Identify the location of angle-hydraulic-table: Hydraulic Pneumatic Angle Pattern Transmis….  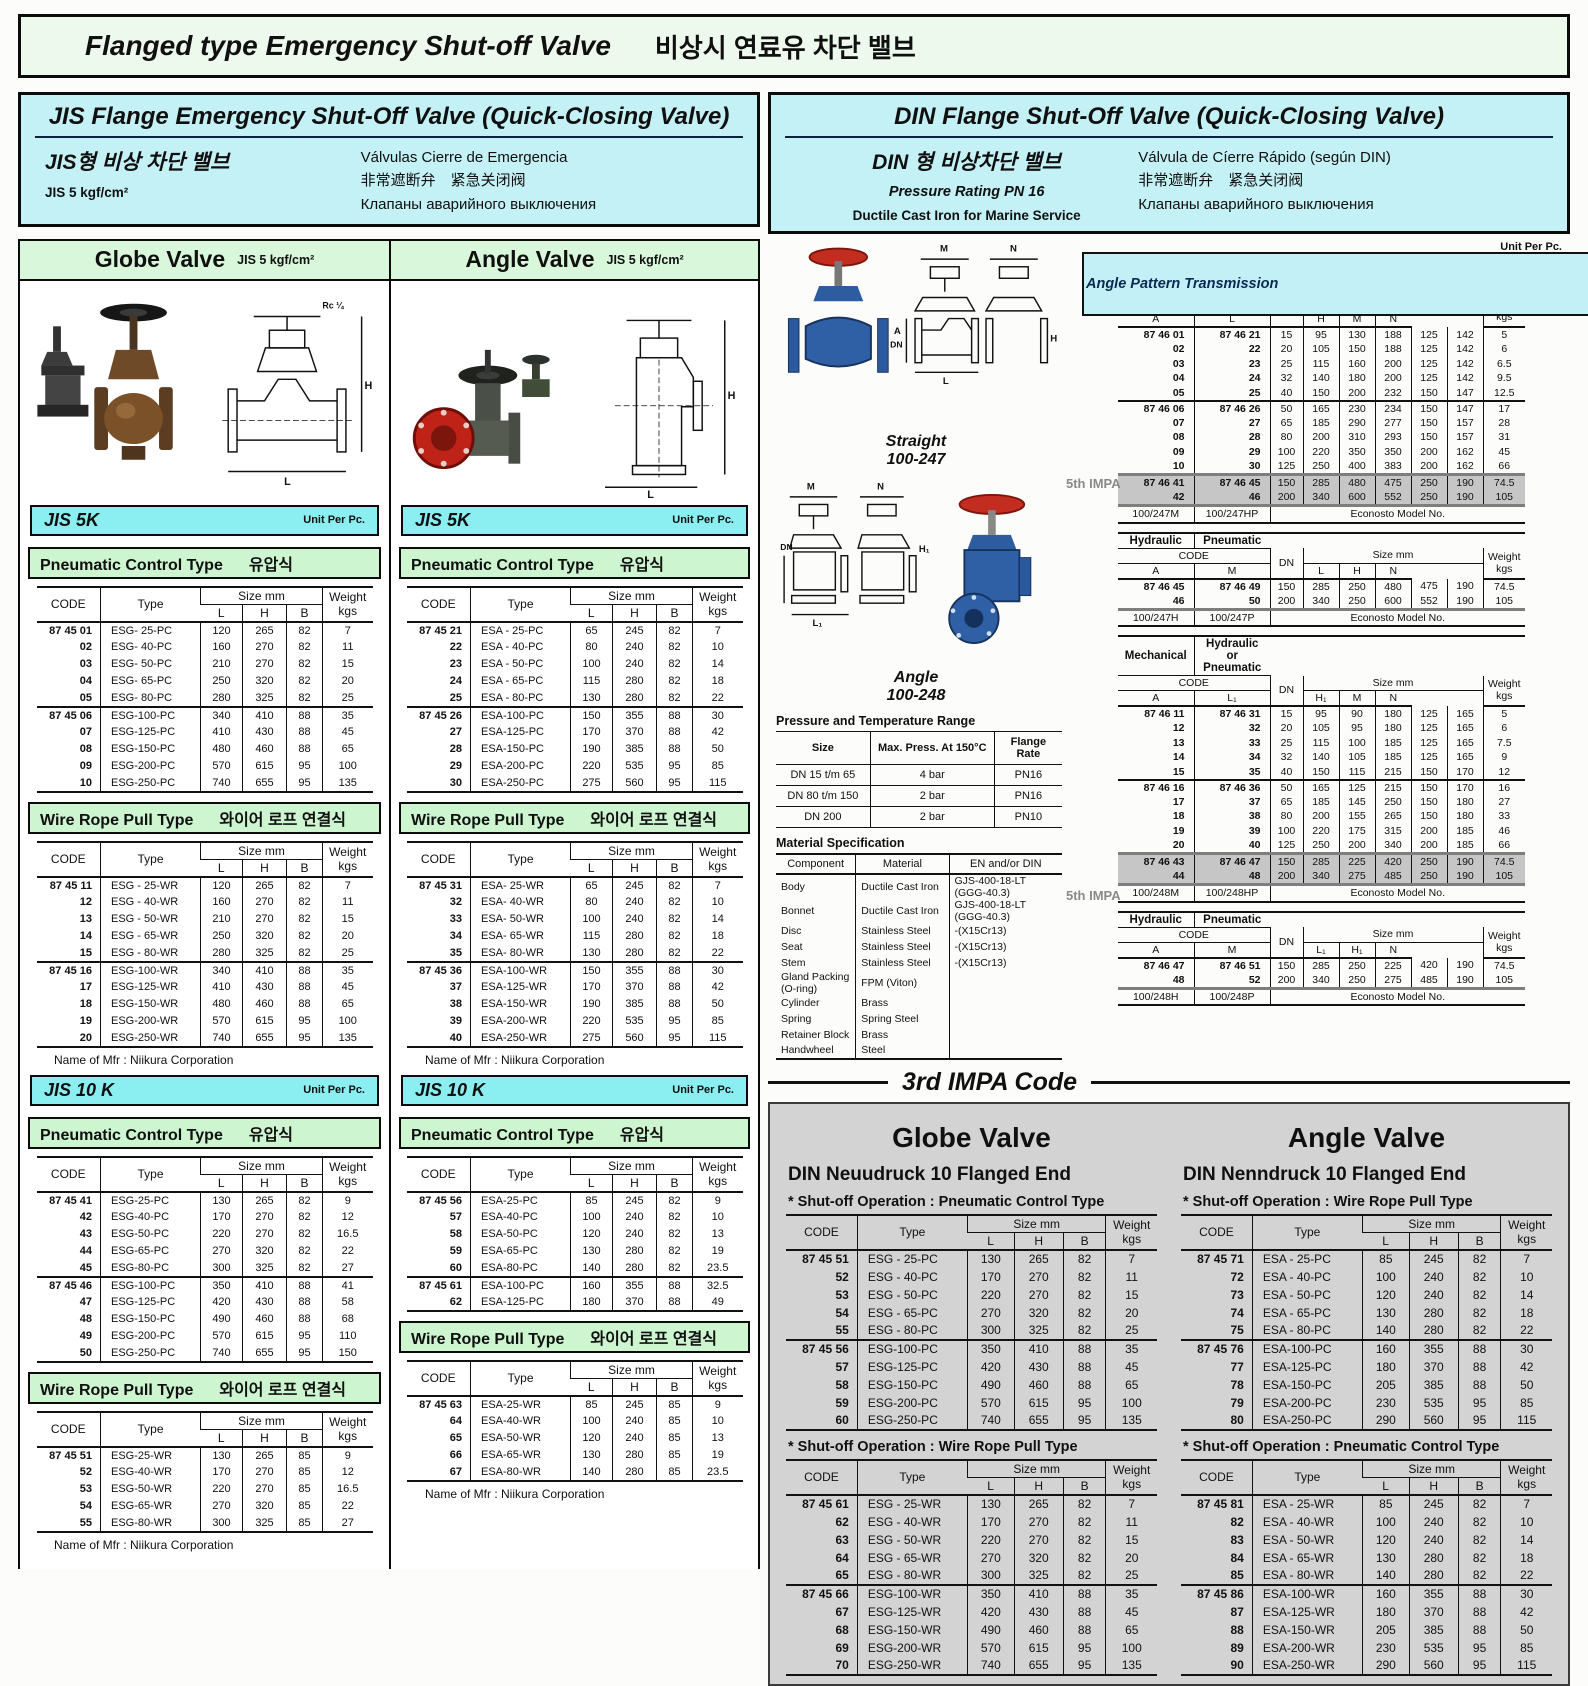
(1335, 629).